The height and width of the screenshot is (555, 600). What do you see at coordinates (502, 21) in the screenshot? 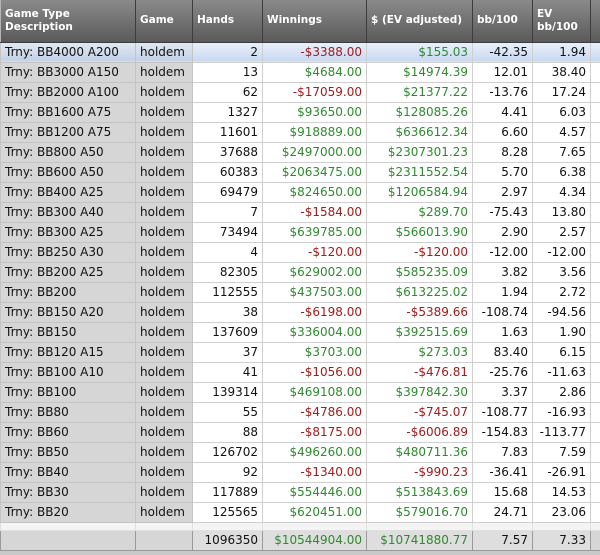
I see `column-header: bb/100` at bounding box center [502, 21].